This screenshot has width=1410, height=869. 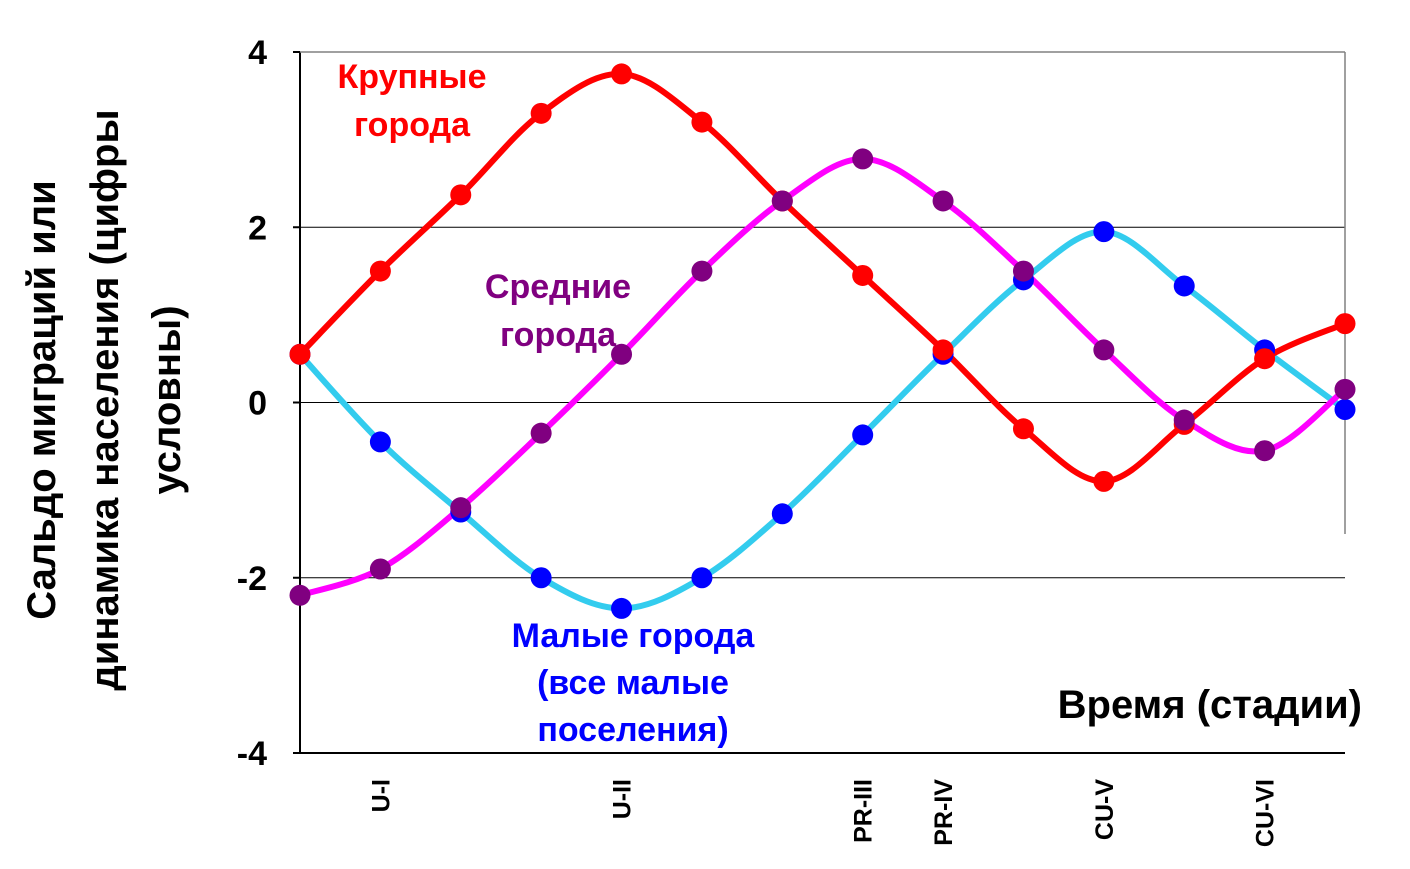 I want to click on y-tick-label-0: 4, so click(x=257, y=53).